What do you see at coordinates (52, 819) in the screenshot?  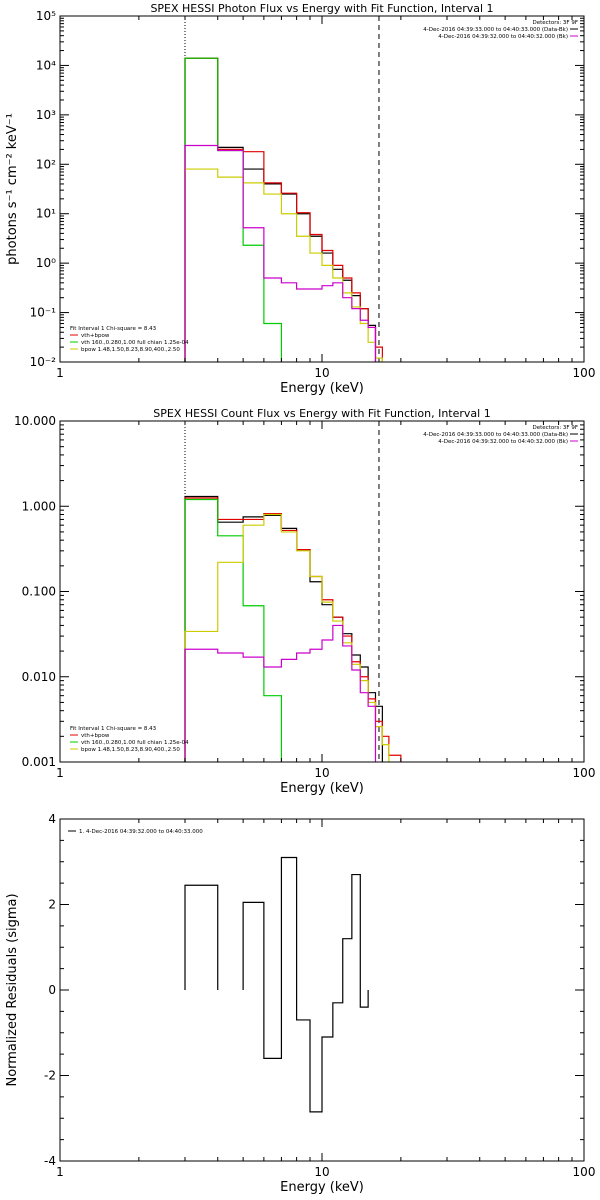 I see `y-tick-label: 4` at bounding box center [52, 819].